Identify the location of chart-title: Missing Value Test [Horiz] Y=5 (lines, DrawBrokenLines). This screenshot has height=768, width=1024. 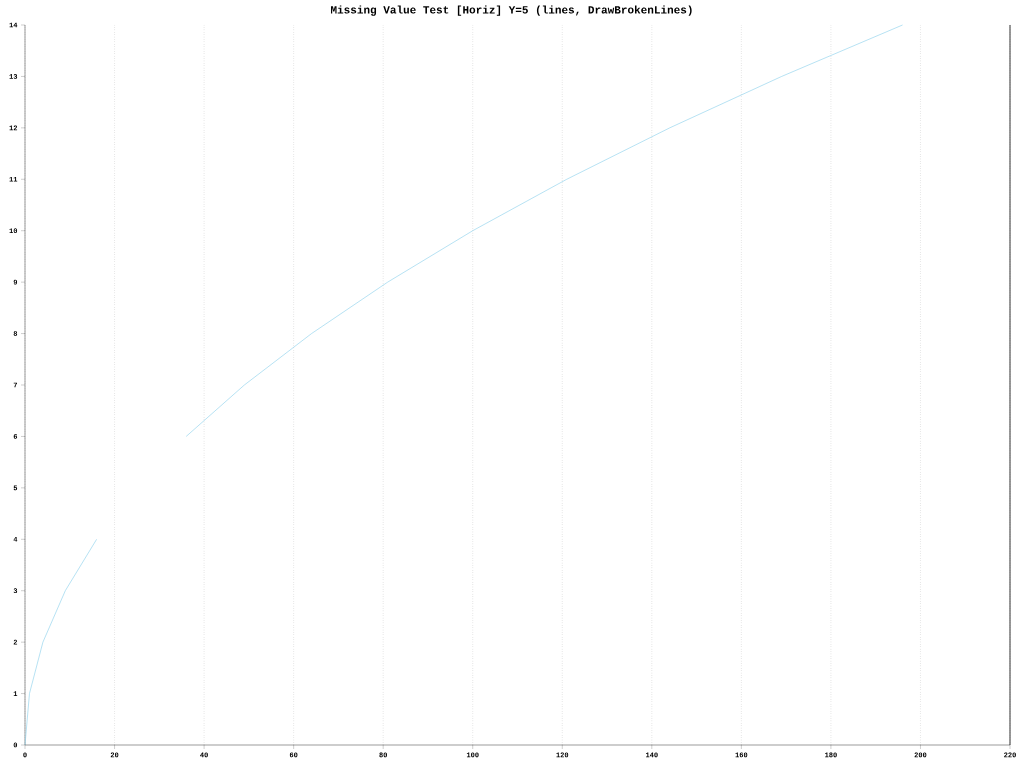
(511, 10).